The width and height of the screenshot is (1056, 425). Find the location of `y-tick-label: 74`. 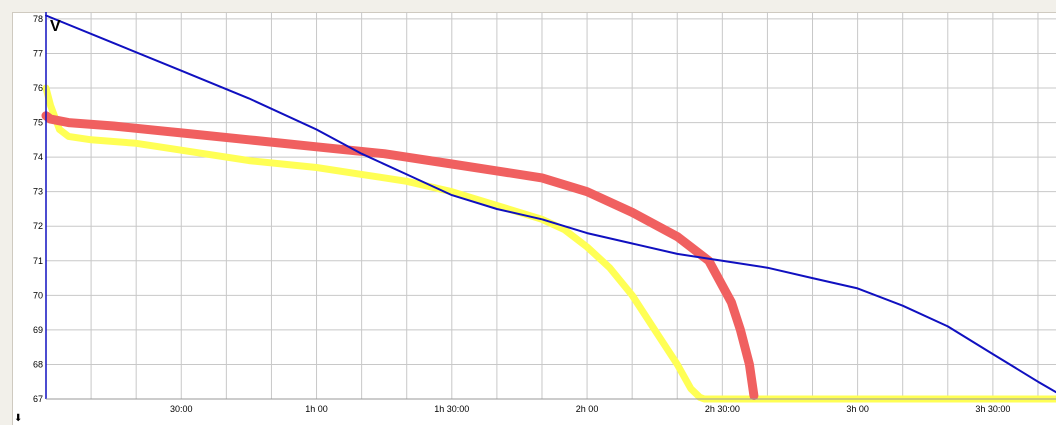

y-tick-label: 74 is located at coordinates (38, 157).